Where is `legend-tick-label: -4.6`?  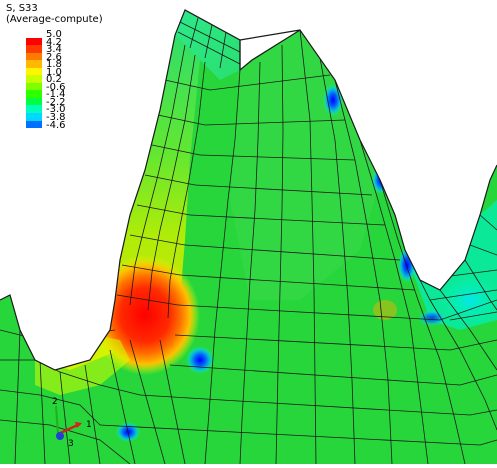 legend-tick-label: -4.6 is located at coordinates (56, 125).